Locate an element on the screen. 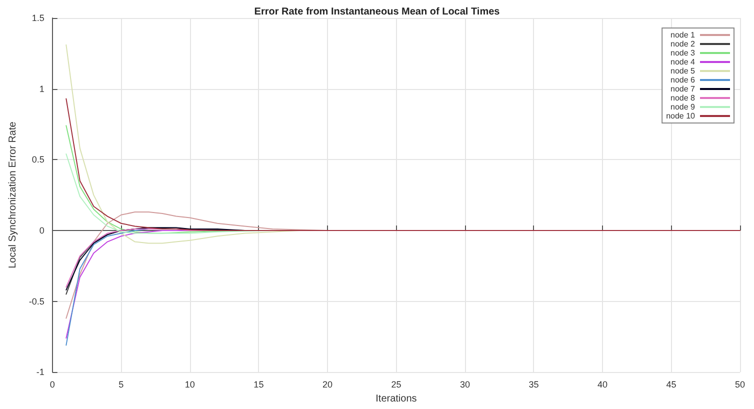 This screenshot has width=754, height=409. x-tick-label: 50 is located at coordinates (740, 385).